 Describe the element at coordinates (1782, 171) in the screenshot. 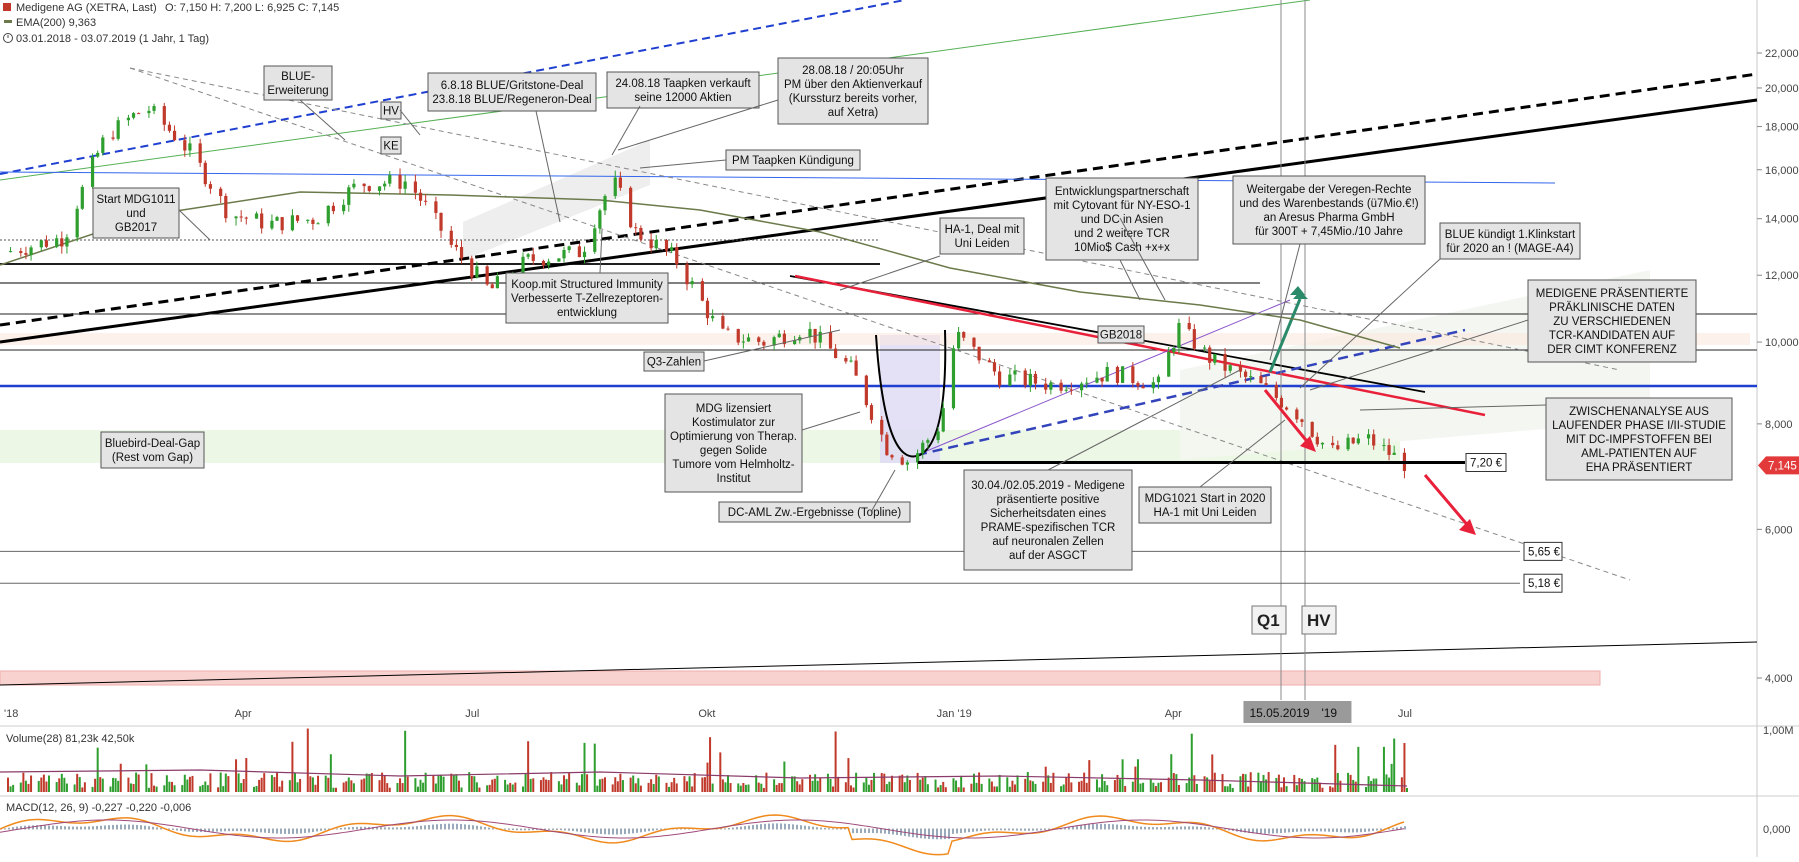

I see `y-tick-label: 16,000` at that location.